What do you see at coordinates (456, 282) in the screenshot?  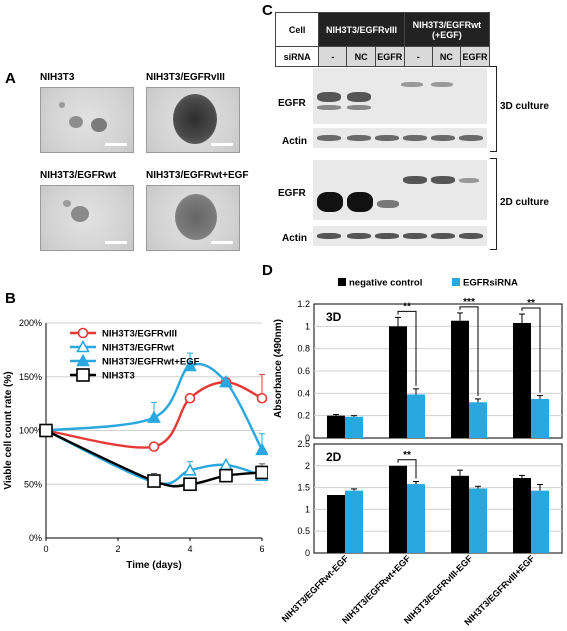 I see `legend-swatch` at bounding box center [456, 282].